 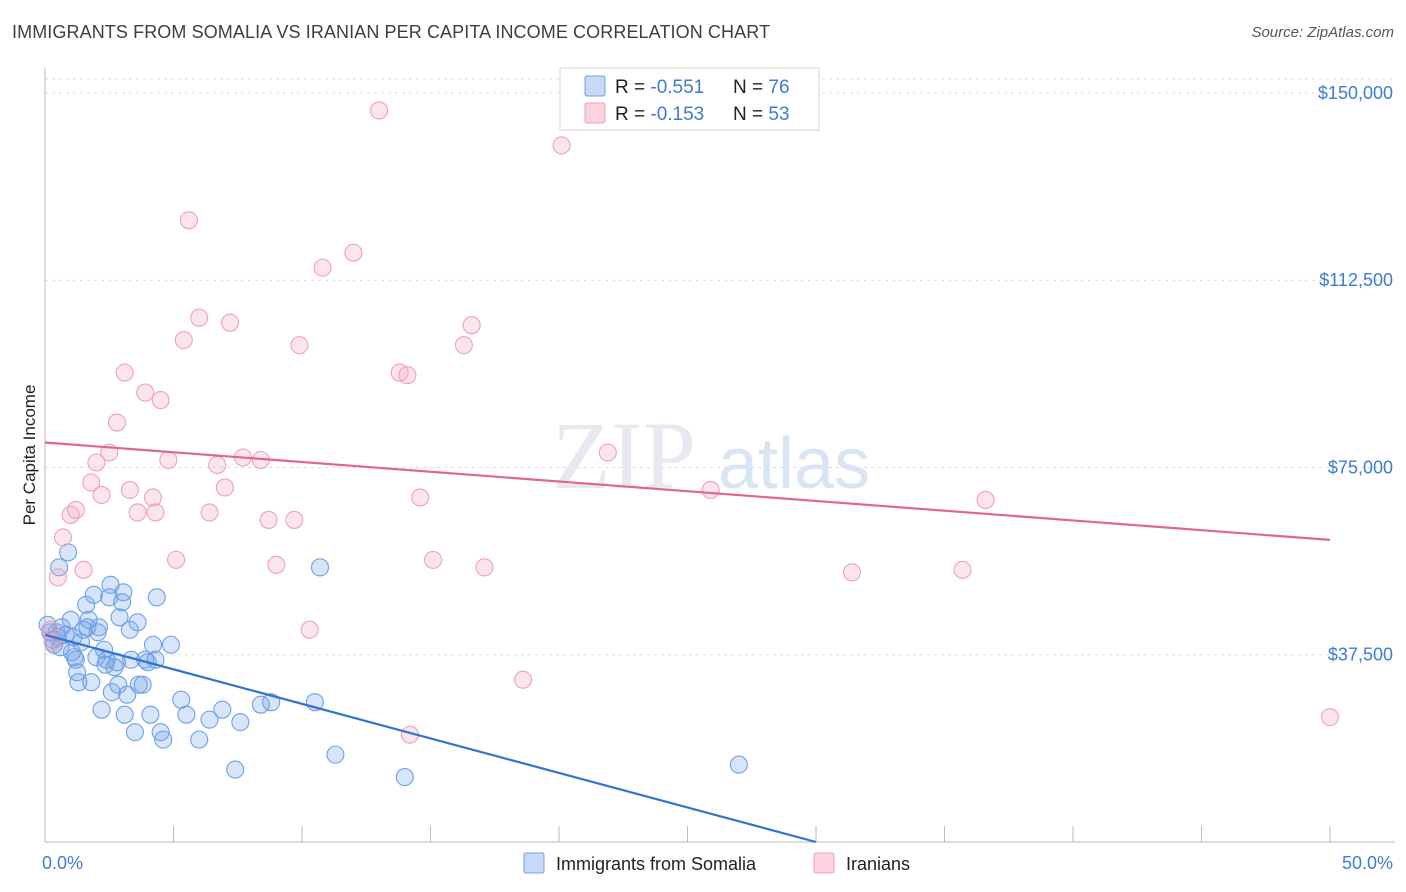 I want to click on y-tick-label: $37,500, so click(x=1360, y=655).